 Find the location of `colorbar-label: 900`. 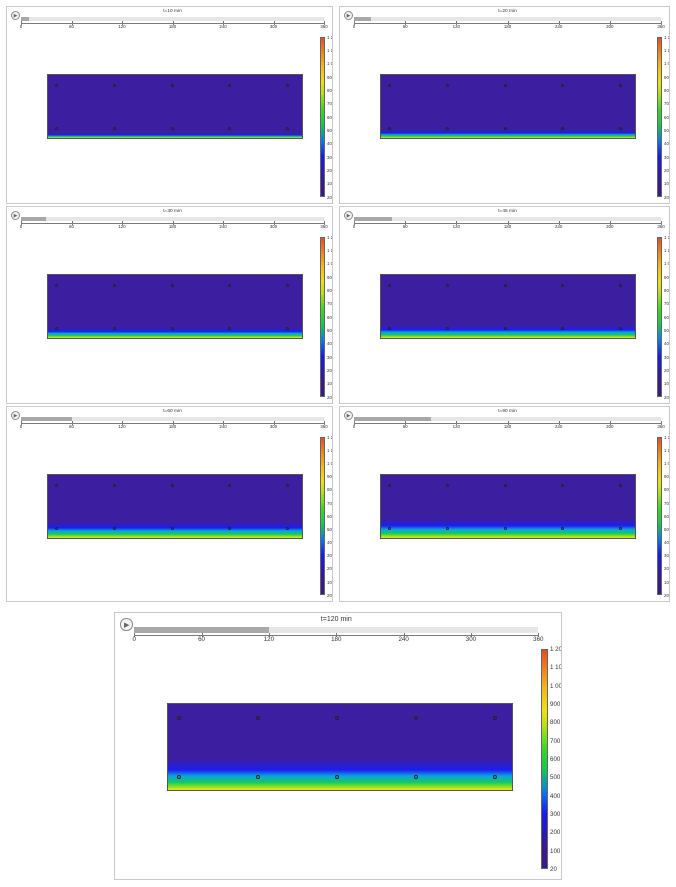

colorbar-label: 900 is located at coordinates (329, 277).